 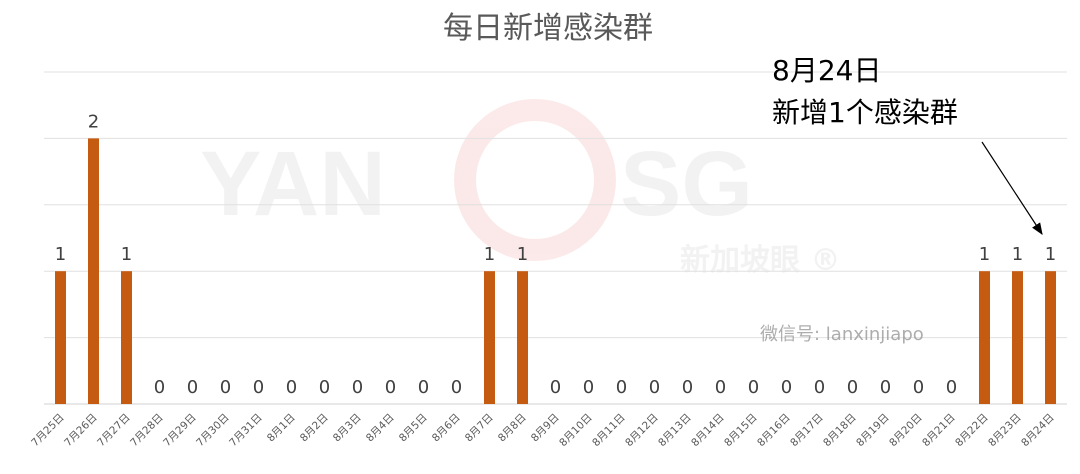 What do you see at coordinates (213, 431) in the screenshot?
I see `x-tick-label: 7月30日` at bounding box center [213, 431].